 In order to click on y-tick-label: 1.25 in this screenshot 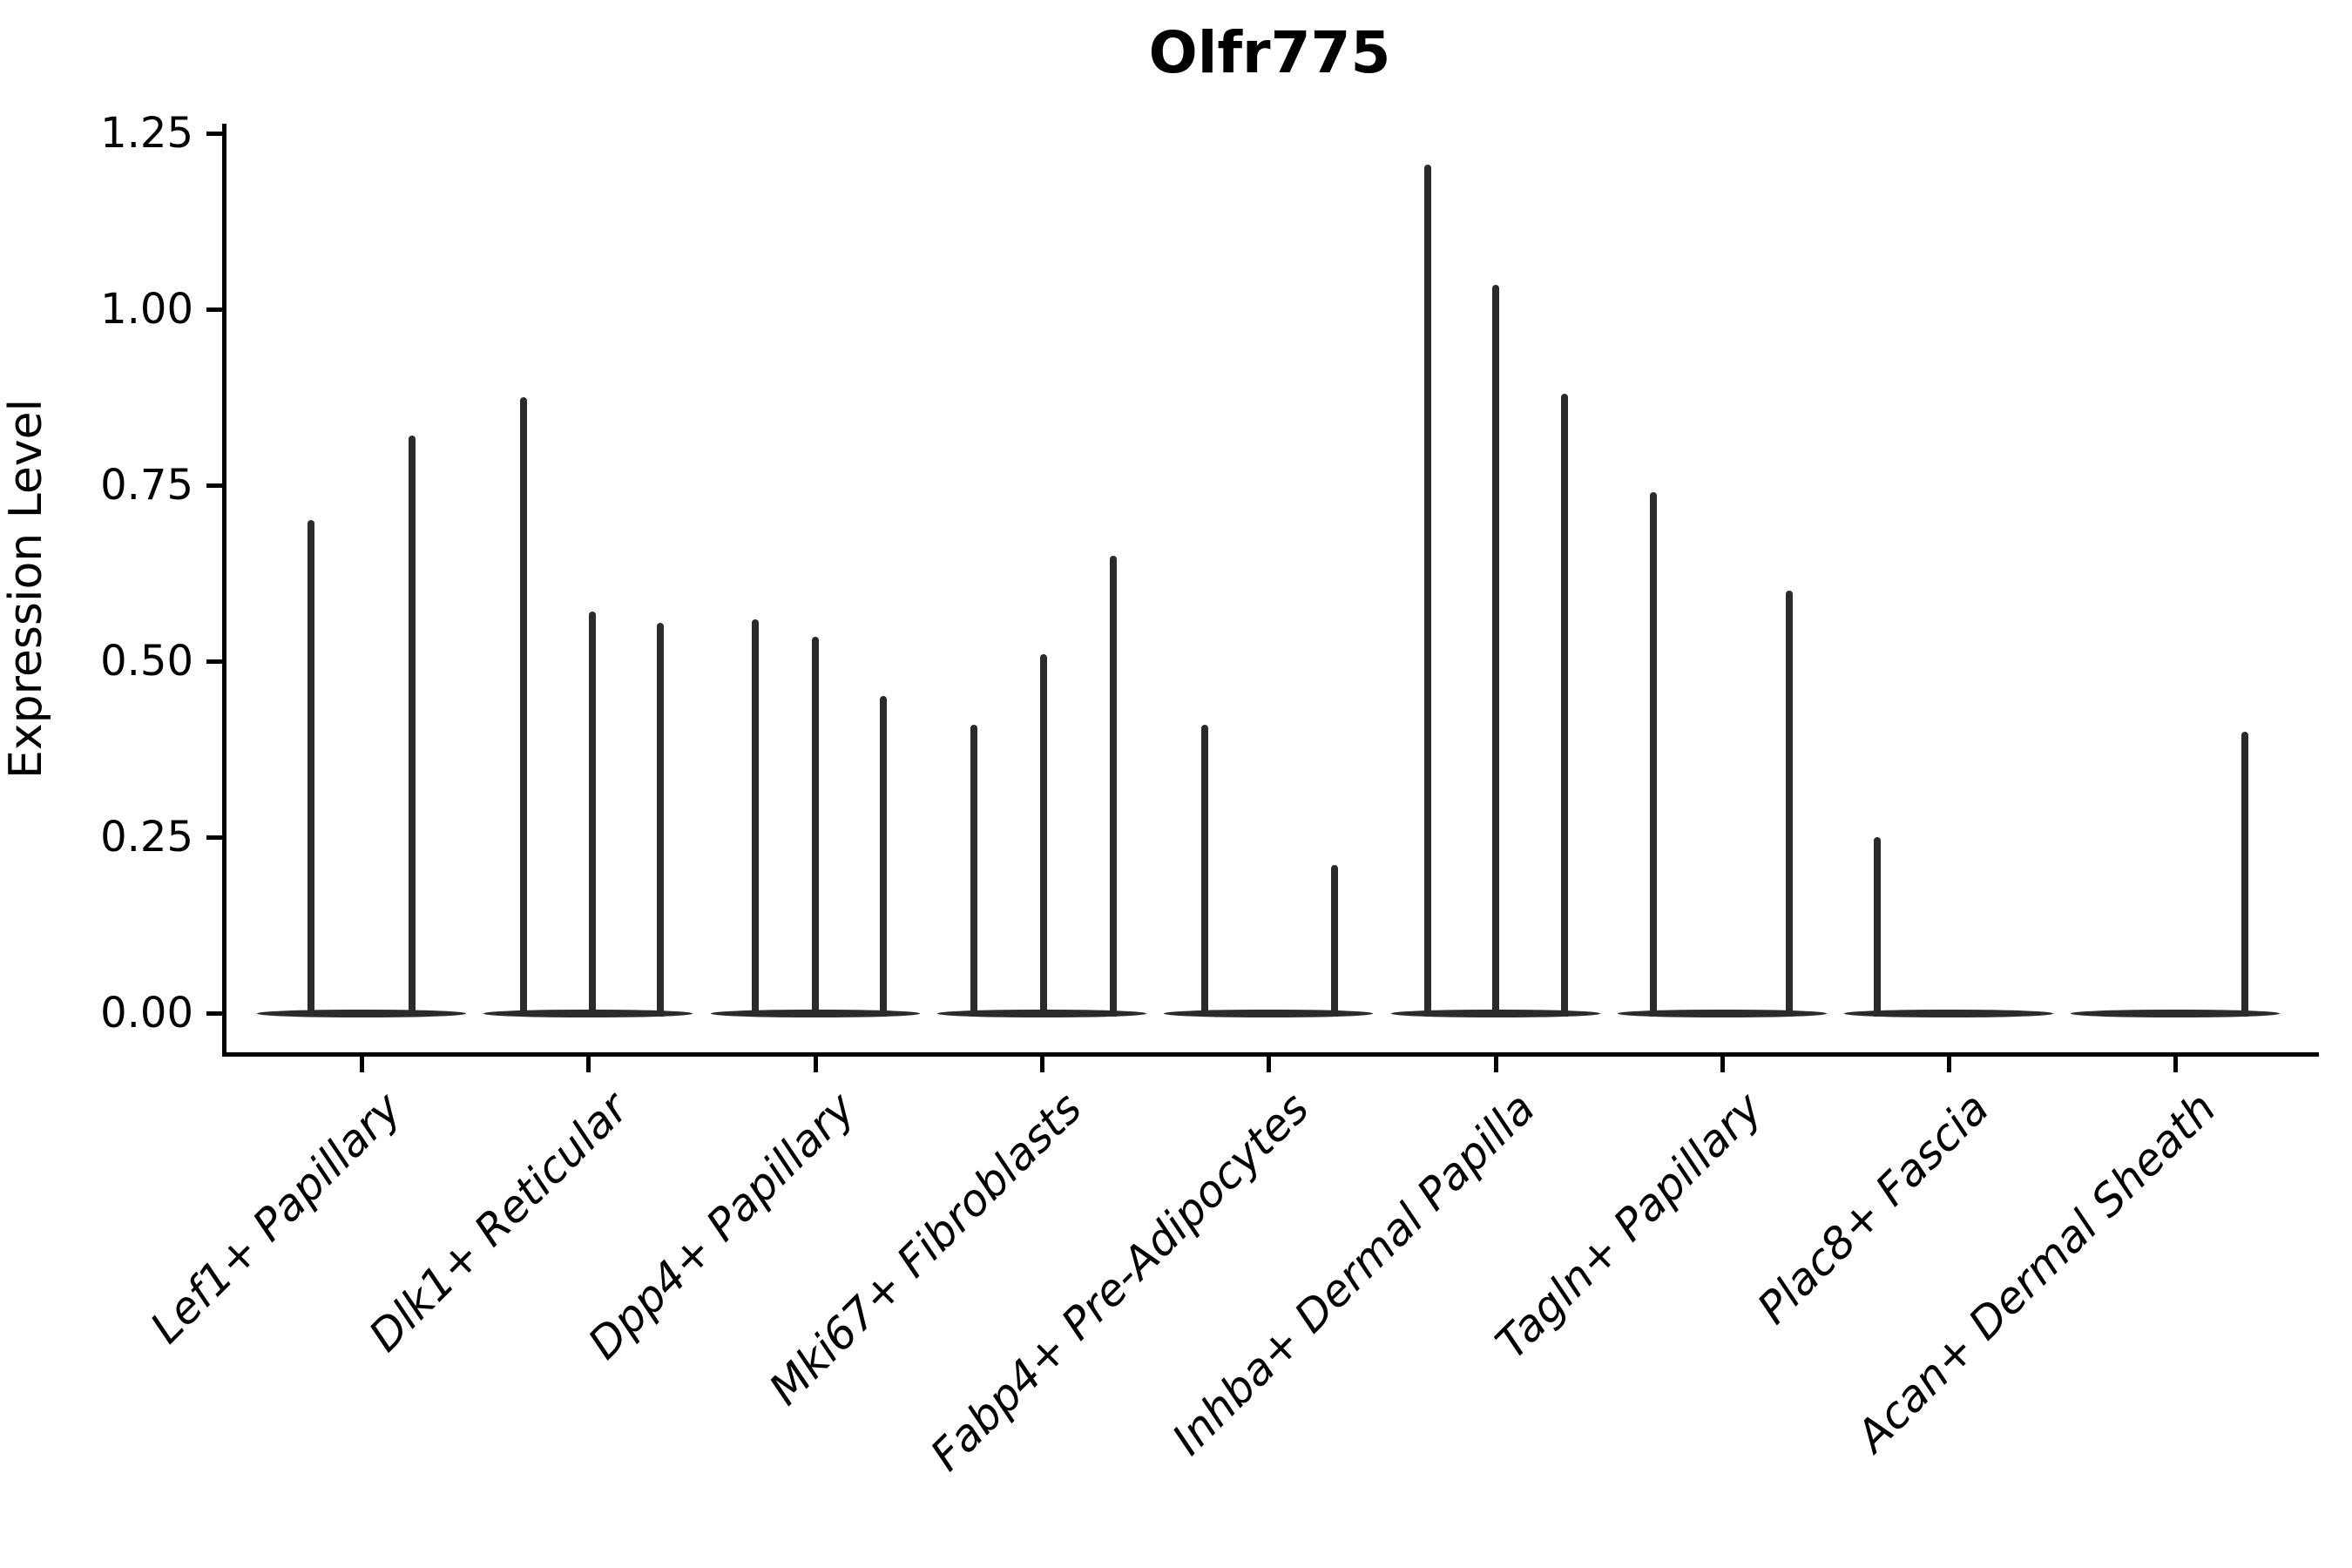, I will do `click(146, 134)`.